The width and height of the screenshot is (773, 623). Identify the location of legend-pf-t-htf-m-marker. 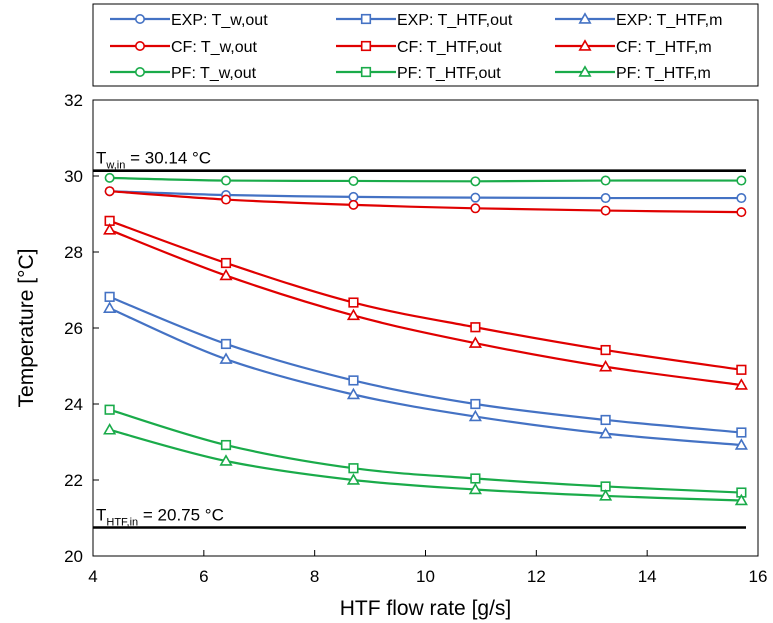
(585, 71).